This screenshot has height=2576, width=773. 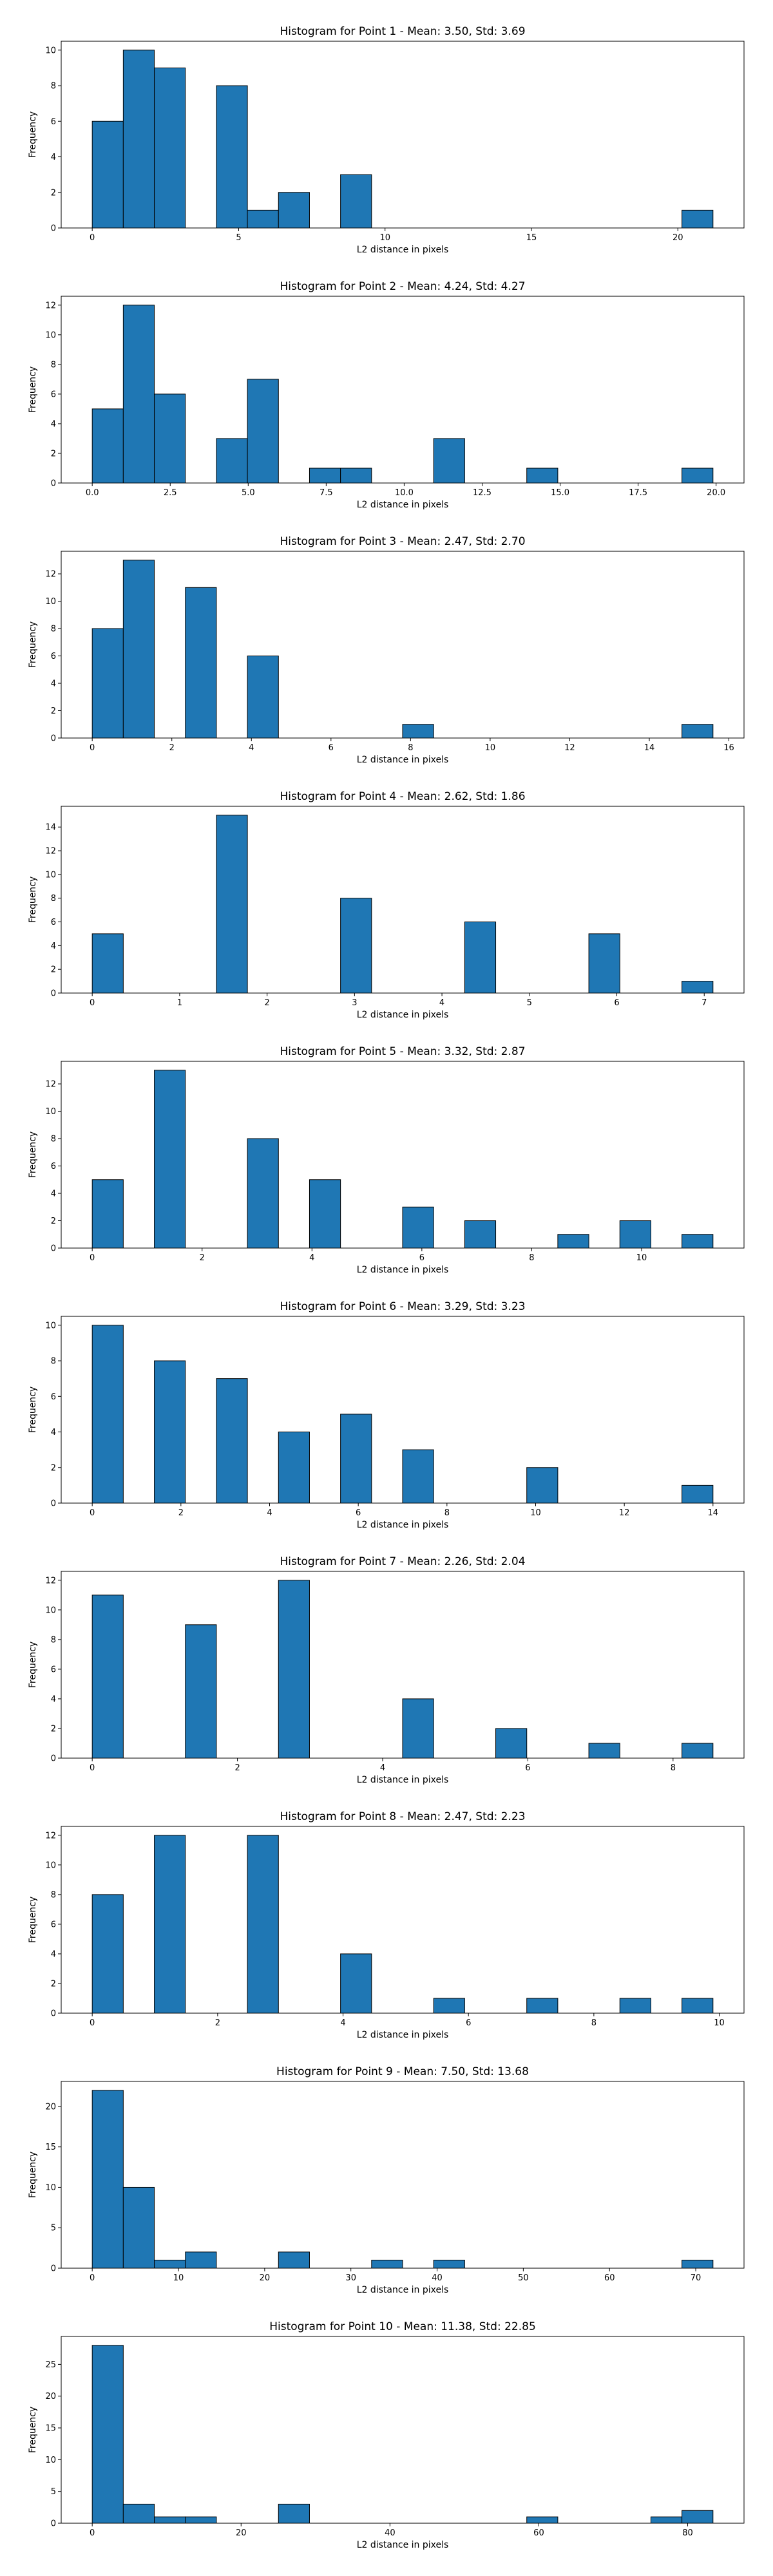 I want to click on x-tick-label: 15.0, so click(x=560, y=493).